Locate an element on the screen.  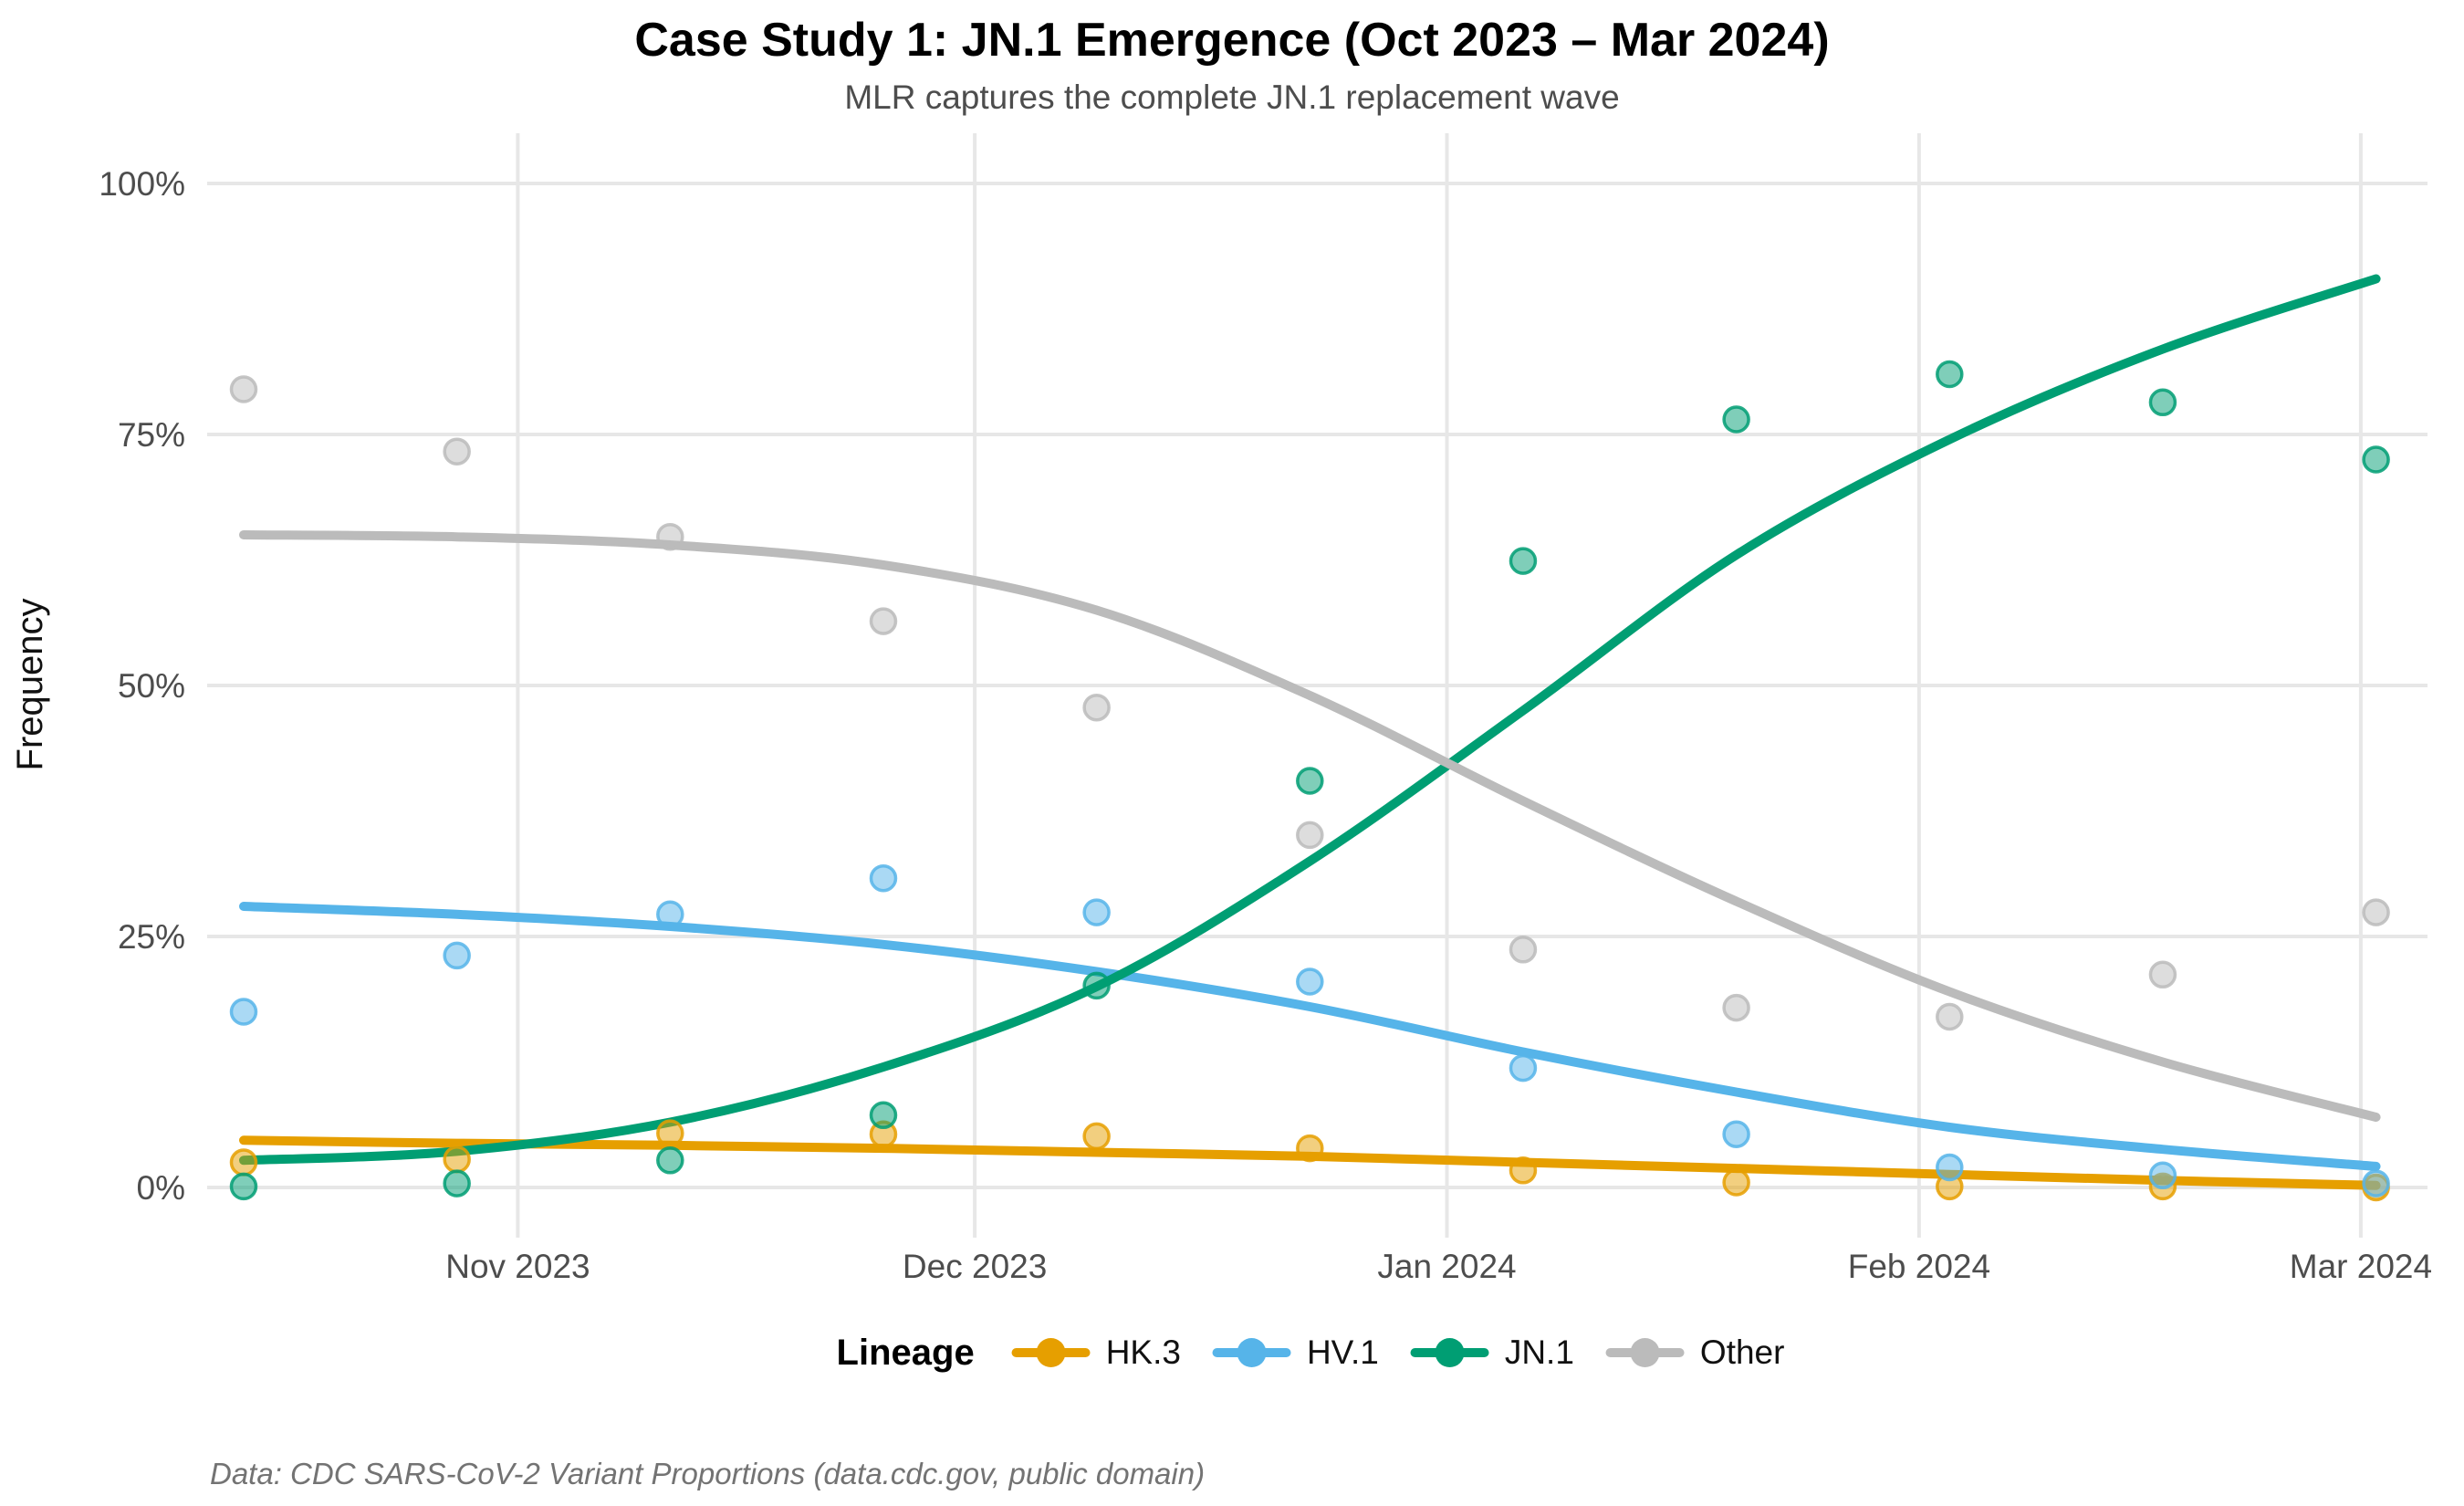
data-point-JN.1-2024-01-06 is located at coordinates (1523, 561).